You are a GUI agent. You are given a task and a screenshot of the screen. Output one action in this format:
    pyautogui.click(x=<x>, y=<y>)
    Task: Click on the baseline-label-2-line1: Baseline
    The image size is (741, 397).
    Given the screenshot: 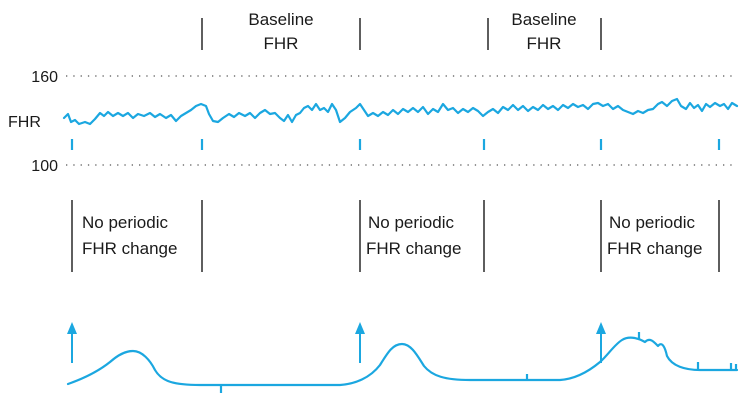 What is the action you would take?
    pyautogui.click(x=543, y=19)
    